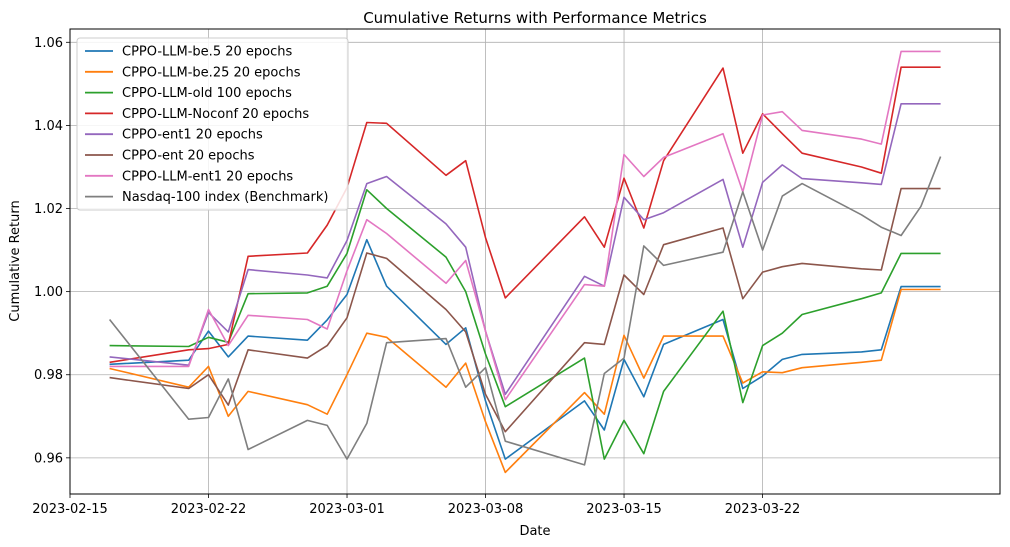 This screenshot has width=1010, height=547. I want to click on legend-label: CPPO-LLM-be.5 20 epochs, so click(207, 52).